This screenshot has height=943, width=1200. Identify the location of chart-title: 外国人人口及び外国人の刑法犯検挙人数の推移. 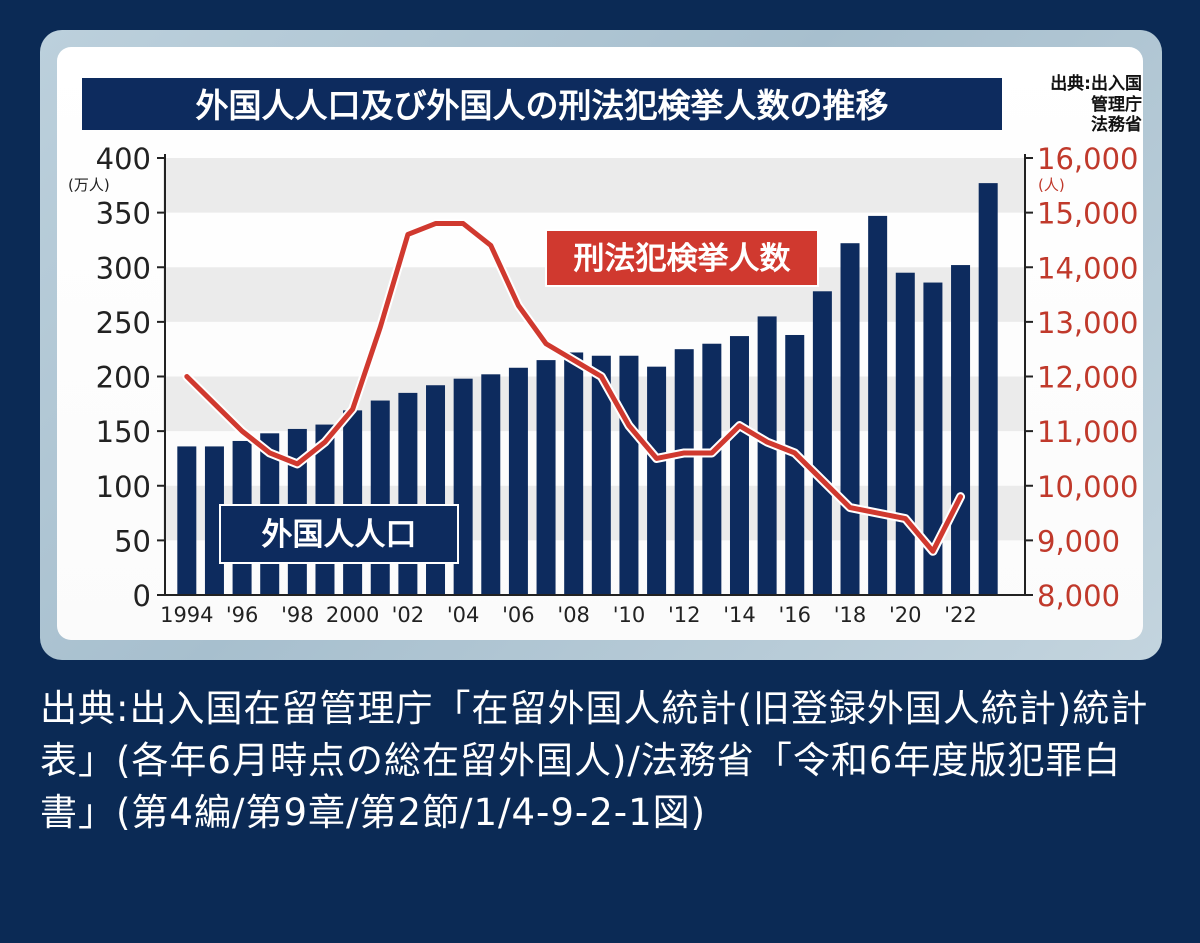
(542, 105).